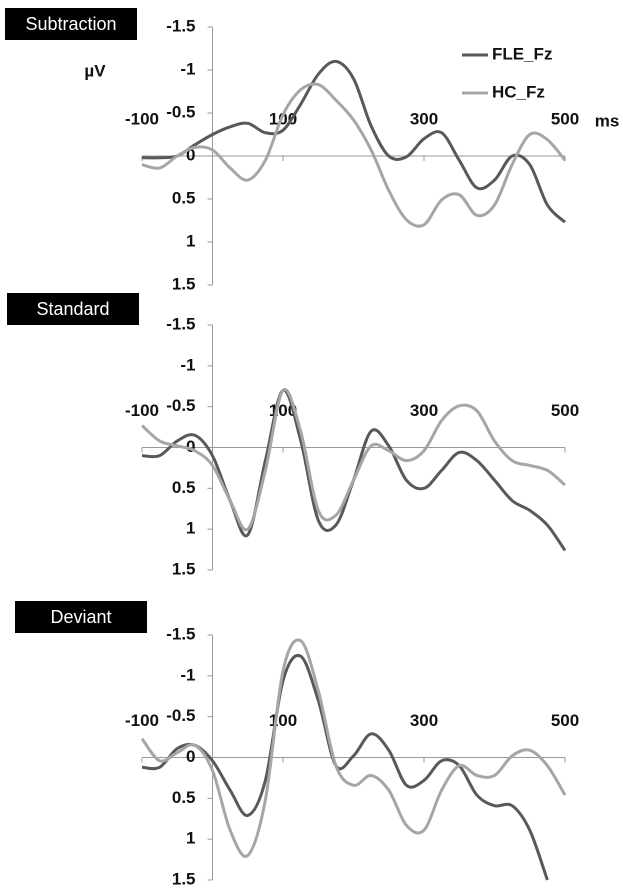 This screenshot has width=623, height=894. What do you see at coordinates (518, 91) in the screenshot?
I see `legend-label: HC_Fz` at bounding box center [518, 91].